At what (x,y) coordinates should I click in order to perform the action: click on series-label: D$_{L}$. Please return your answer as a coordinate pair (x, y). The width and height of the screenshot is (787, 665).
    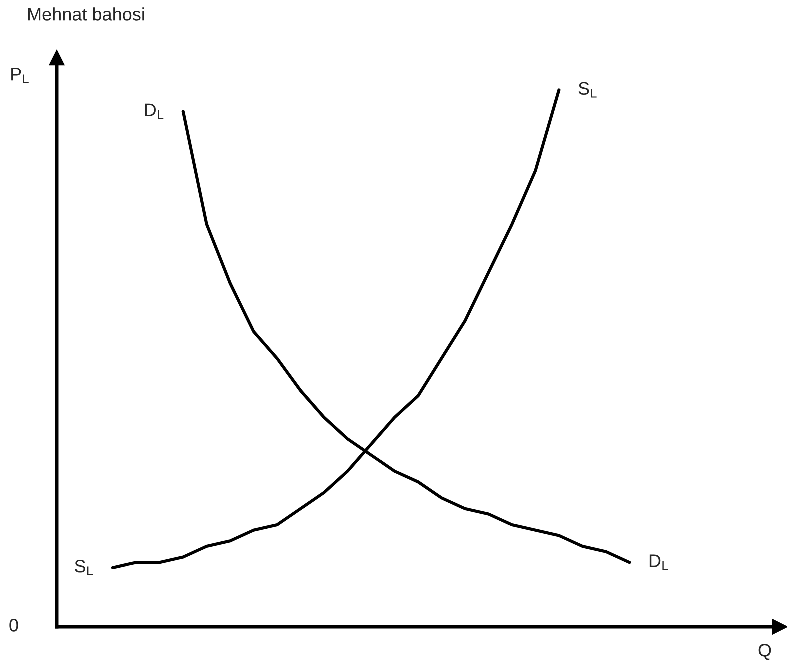
    Looking at the image, I should click on (154, 112).